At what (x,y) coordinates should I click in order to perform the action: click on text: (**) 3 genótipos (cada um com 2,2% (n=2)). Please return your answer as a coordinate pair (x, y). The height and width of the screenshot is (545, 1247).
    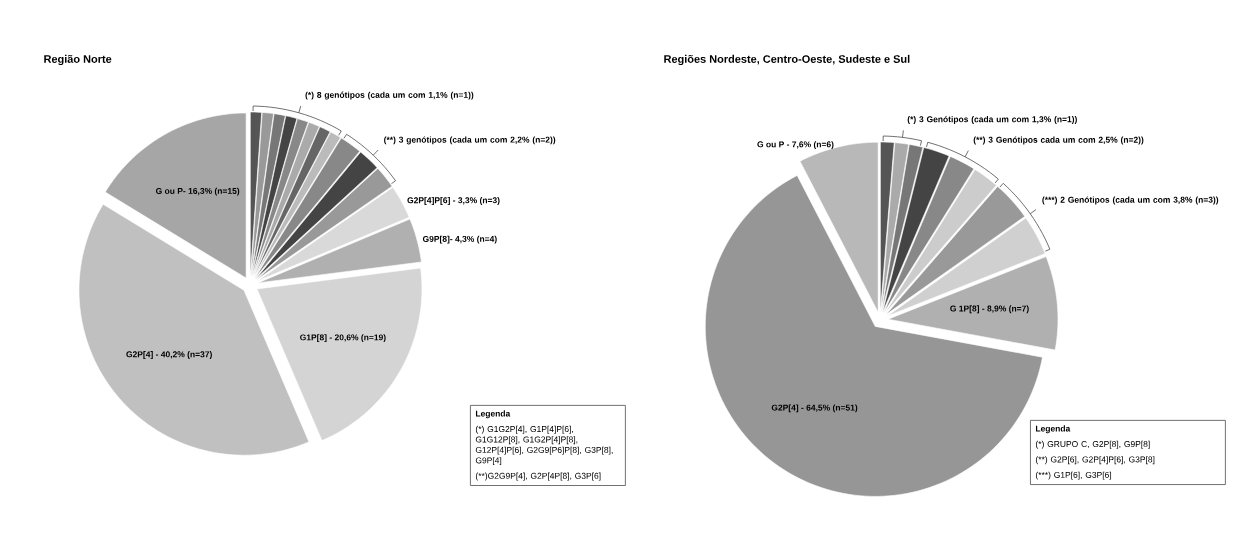
    Looking at the image, I should click on (470, 140).